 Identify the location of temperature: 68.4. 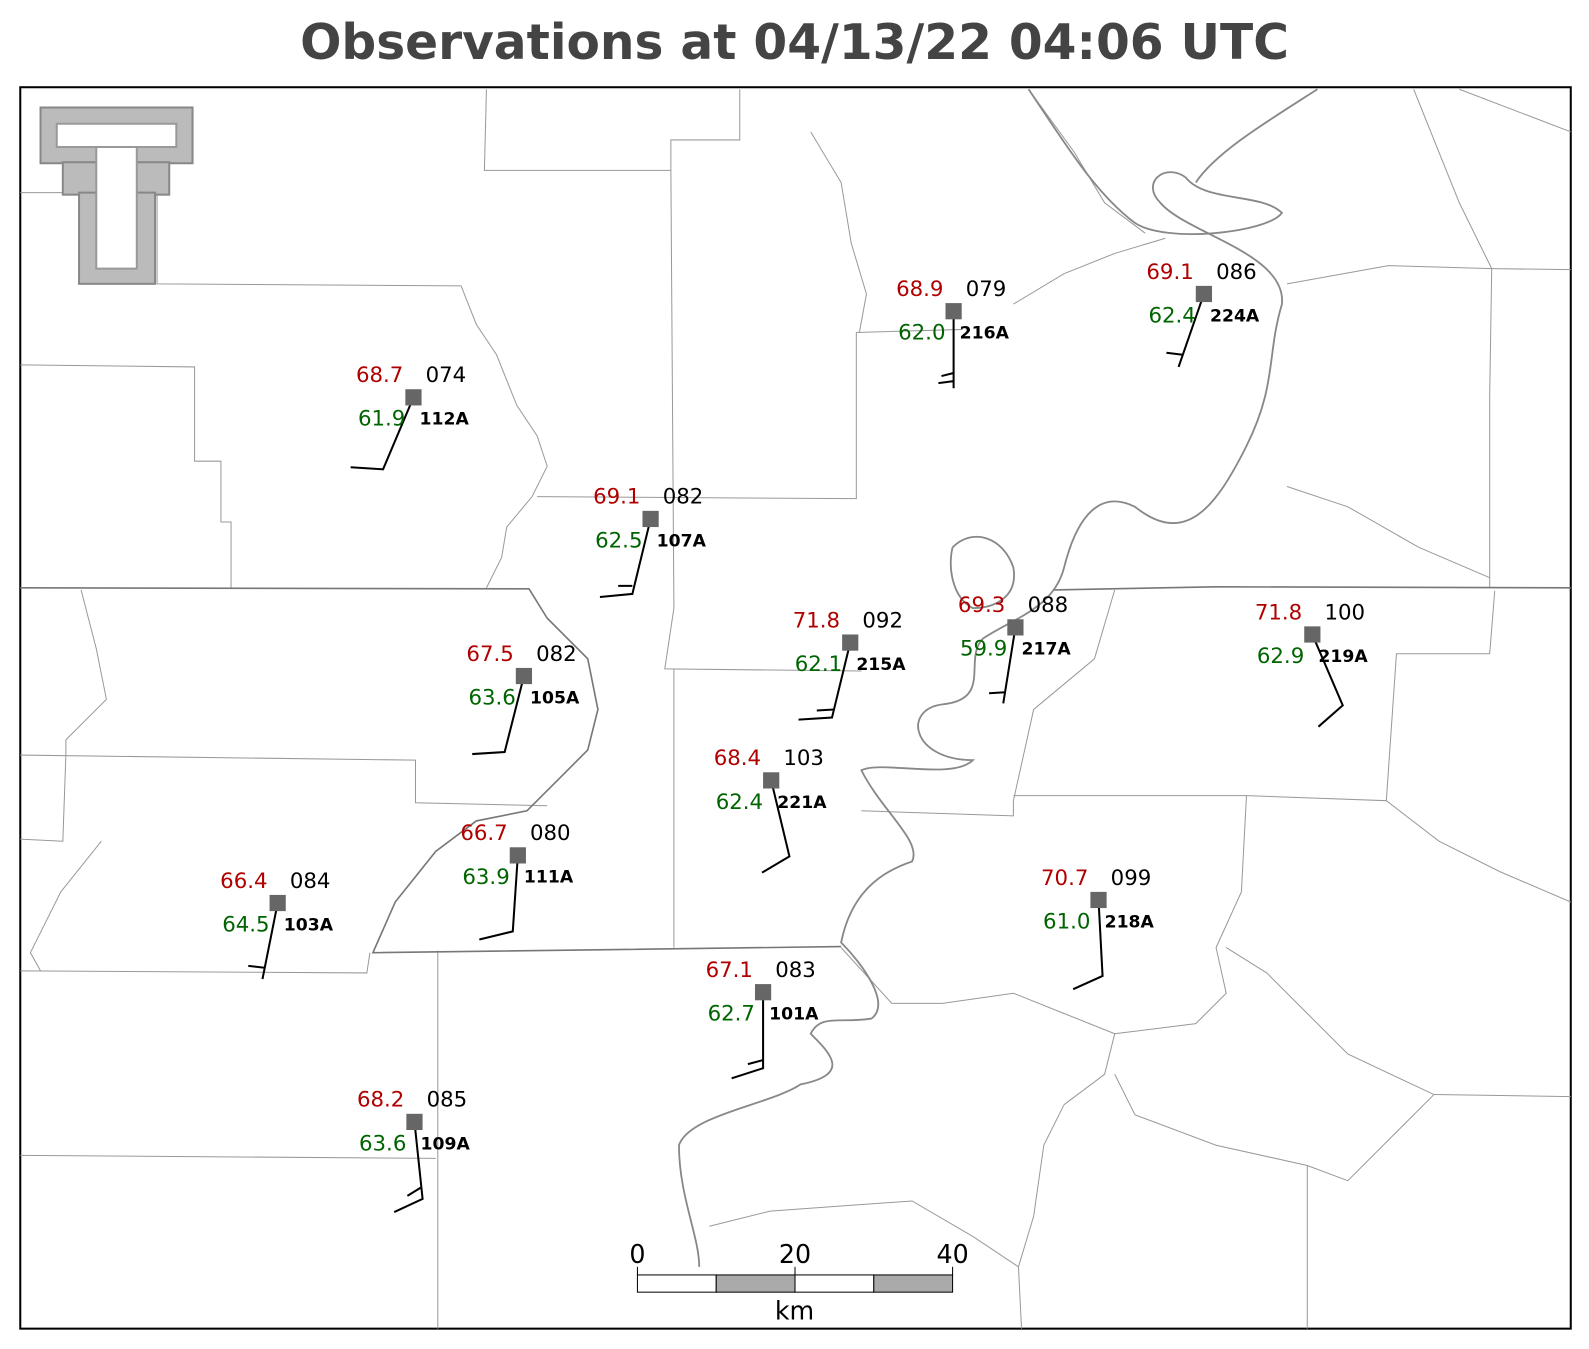
(737, 758).